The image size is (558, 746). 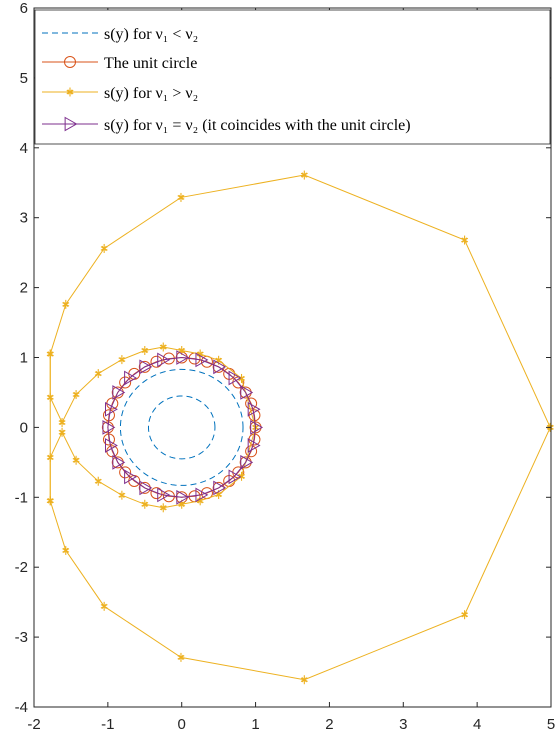 What do you see at coordinates (21, 707) in the screenshot?
I see `y-tick-label: -4` at bounding box center [21, 707].